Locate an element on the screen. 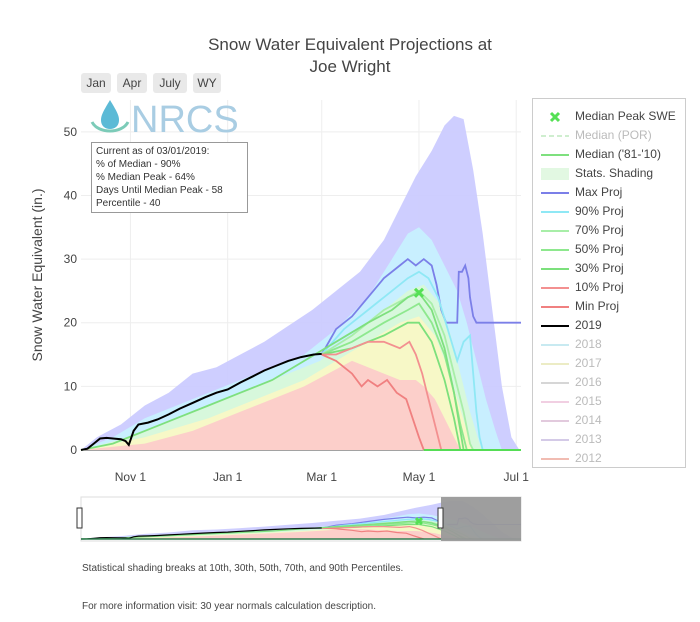  info-line-median: % of Median - 90% is located at coordinates (138, 164).